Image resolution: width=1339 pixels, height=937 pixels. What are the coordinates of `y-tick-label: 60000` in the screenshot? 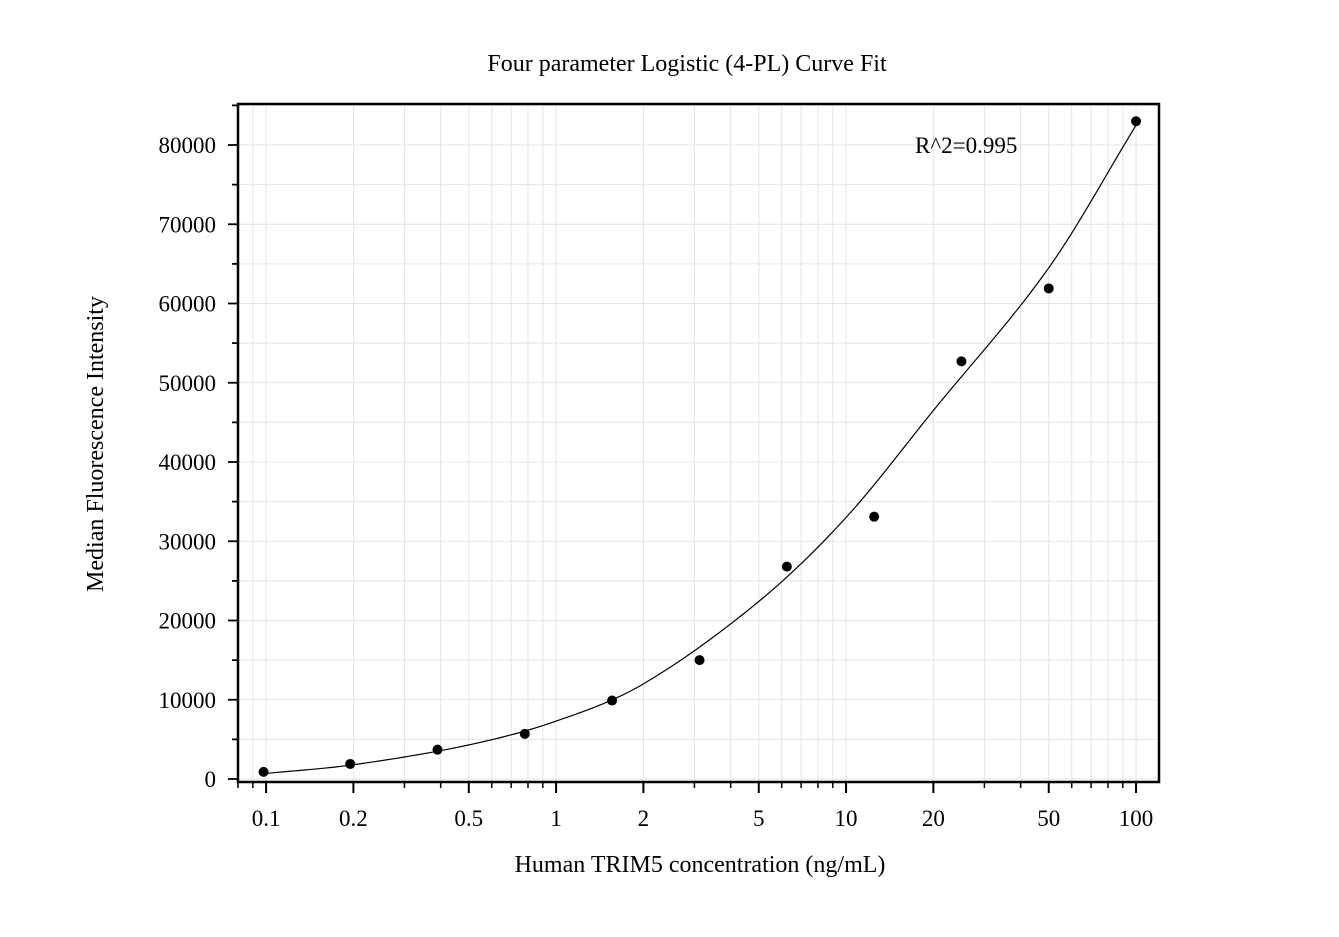 It's located at (188, 304).